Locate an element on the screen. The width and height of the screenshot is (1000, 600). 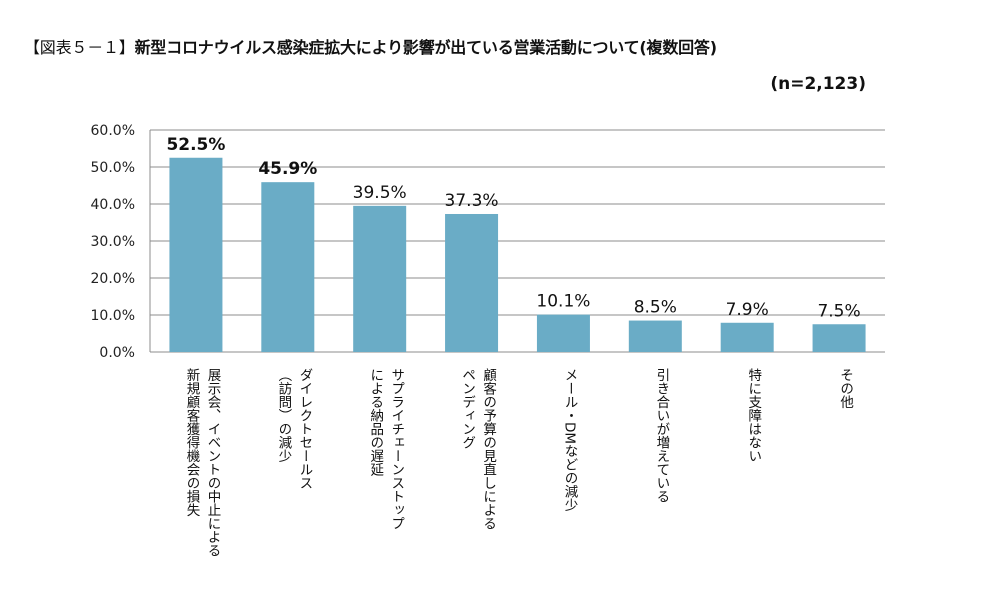
category-label: その他 is located at coordinates (845, 389).